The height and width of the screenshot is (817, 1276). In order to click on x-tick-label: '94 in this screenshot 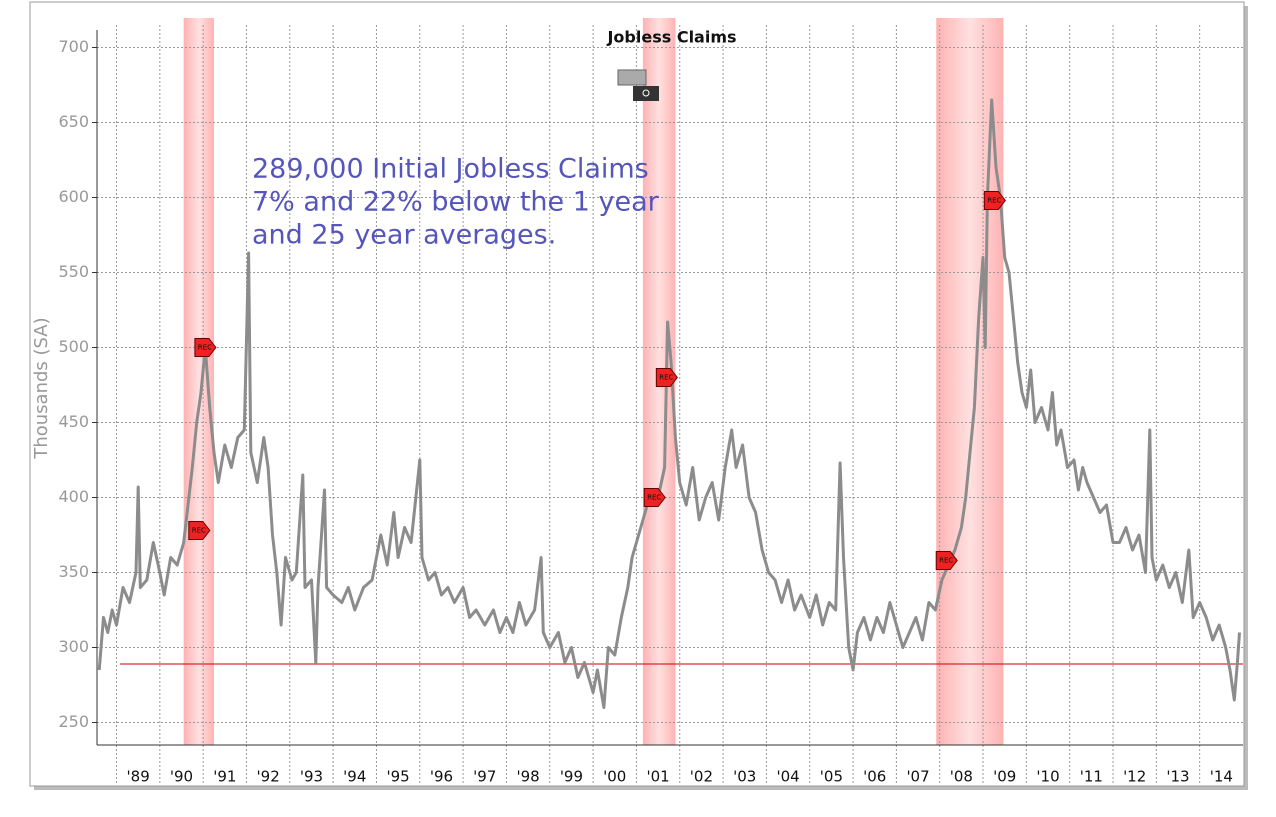, I will do `click(354, 777)`.